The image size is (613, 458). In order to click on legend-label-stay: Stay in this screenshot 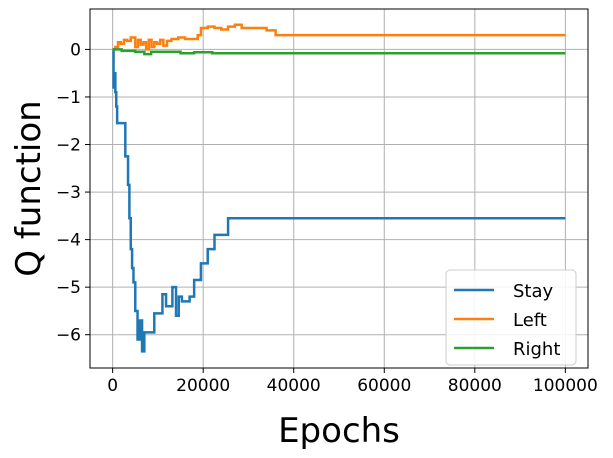, I will do `click(533, 291)`.